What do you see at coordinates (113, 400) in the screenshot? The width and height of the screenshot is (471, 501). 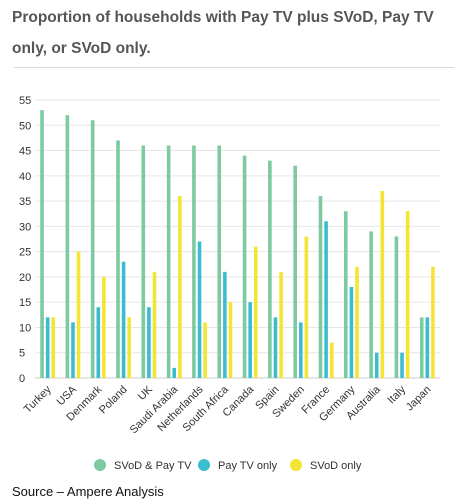 I see `x-tick-label: Poland` at bounding box center [113, 400].